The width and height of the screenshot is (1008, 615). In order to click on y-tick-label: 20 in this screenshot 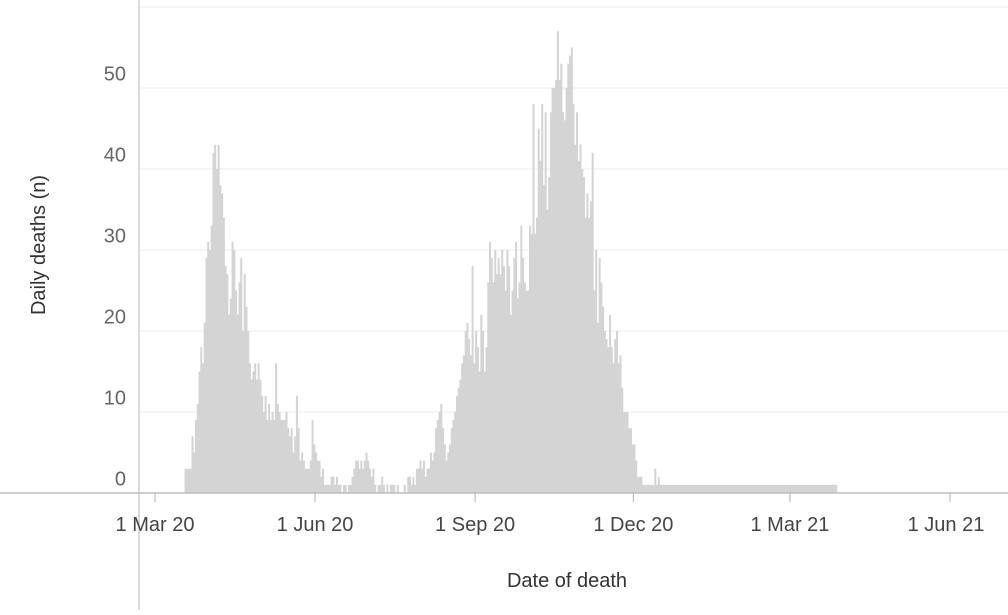, I will do `click(115, 317)`.